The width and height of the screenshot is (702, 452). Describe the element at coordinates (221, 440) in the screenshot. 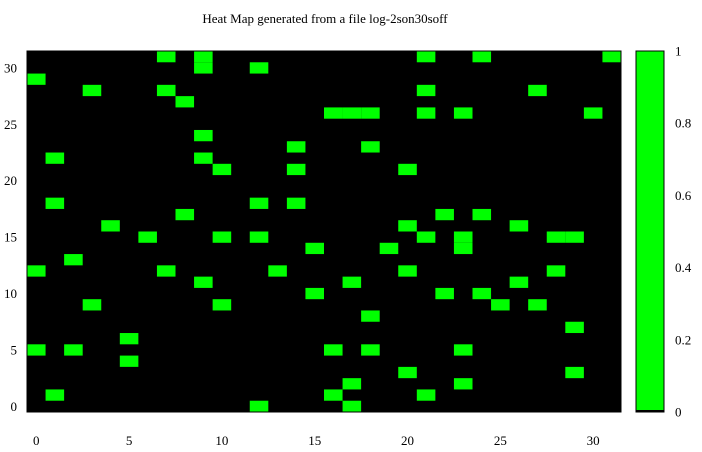

I see `x-tick-label: 10` at that location.